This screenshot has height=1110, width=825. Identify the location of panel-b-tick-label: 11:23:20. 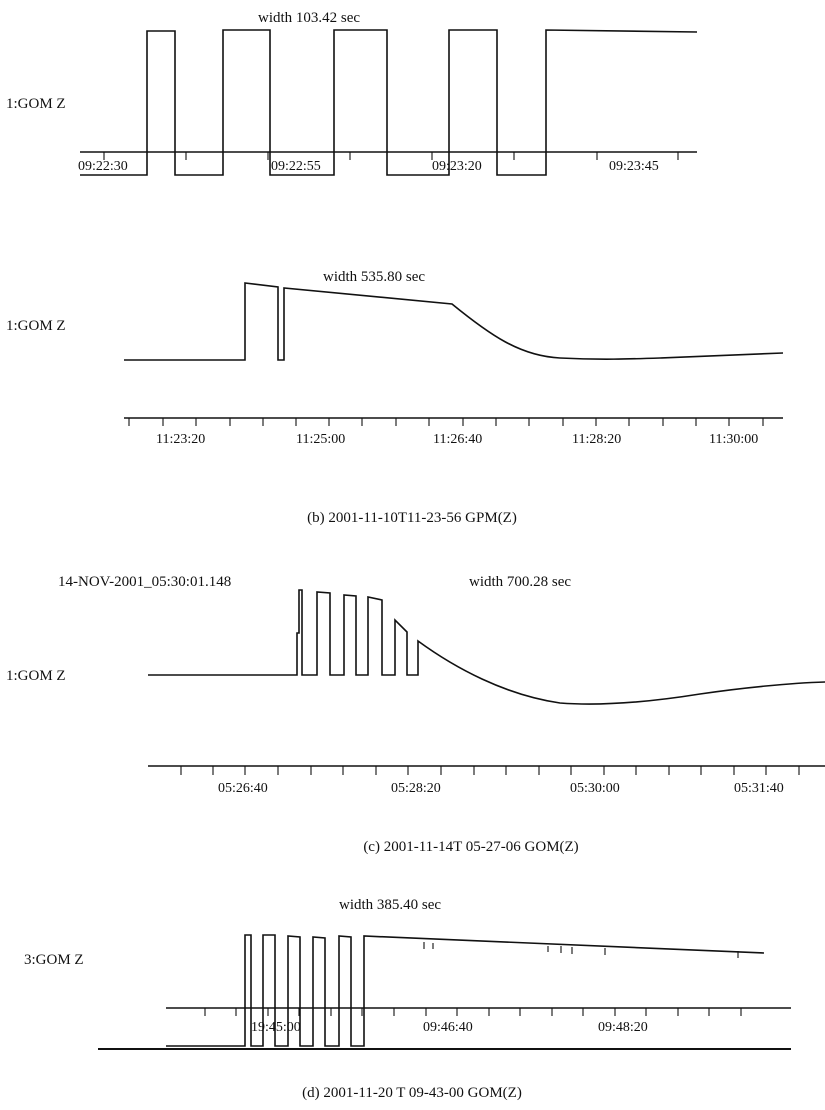
(180, 439).